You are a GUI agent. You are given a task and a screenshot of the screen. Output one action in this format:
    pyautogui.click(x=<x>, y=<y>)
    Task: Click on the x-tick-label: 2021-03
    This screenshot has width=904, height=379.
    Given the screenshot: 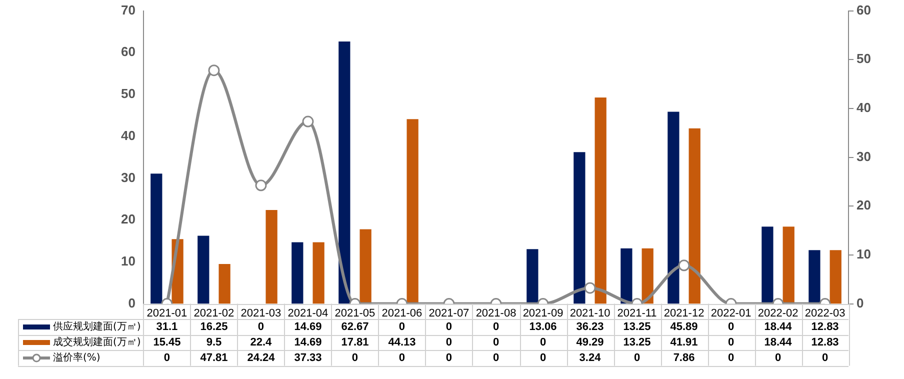 What is the action you would take?
    pyautogui.click(x=261, y=313)
    